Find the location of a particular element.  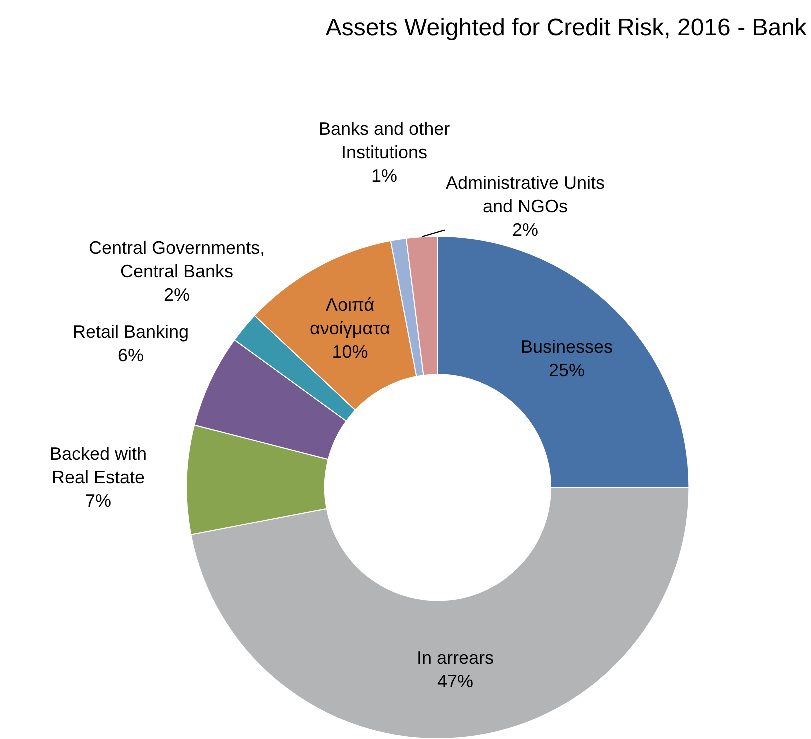

slice-label: Central Governments, Central Banks is located at coordinates (177, 260).